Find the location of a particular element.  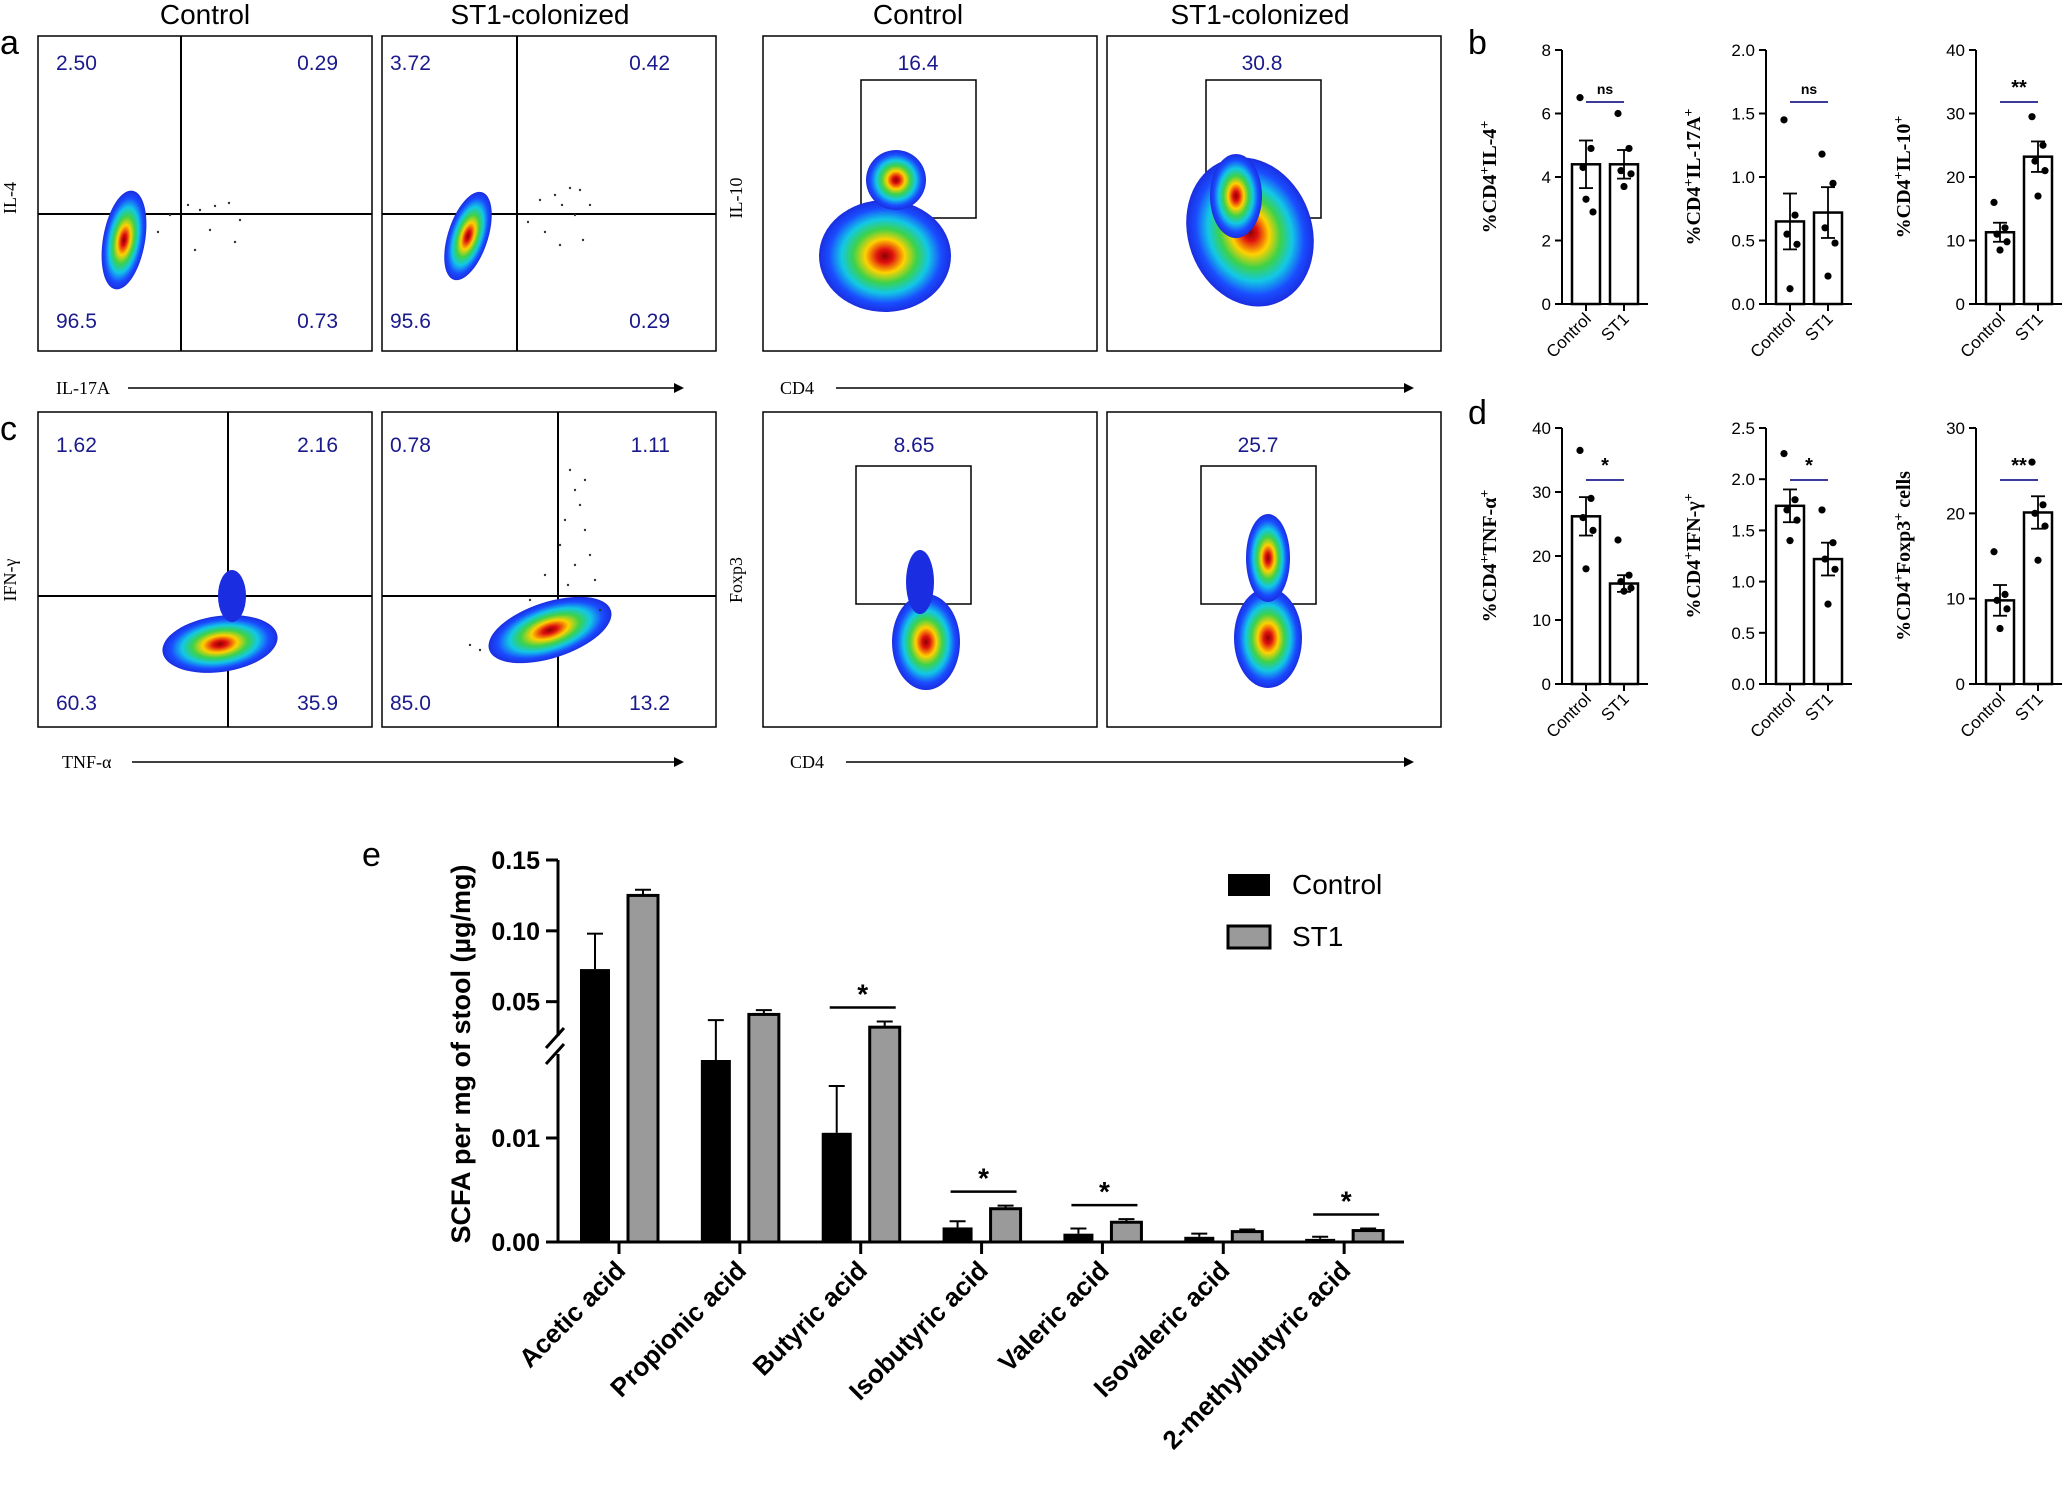

y-tick-label: 0.15 is located at coordinates (515, 861).